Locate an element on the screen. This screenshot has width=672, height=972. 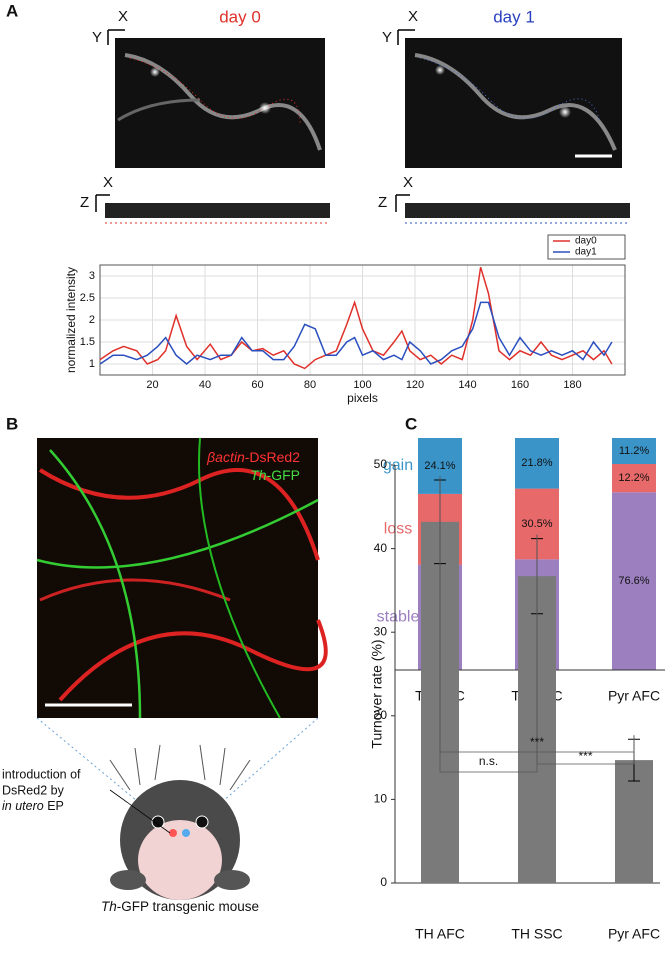
mouse-note: introduction of is located at coordinates (41, 774).